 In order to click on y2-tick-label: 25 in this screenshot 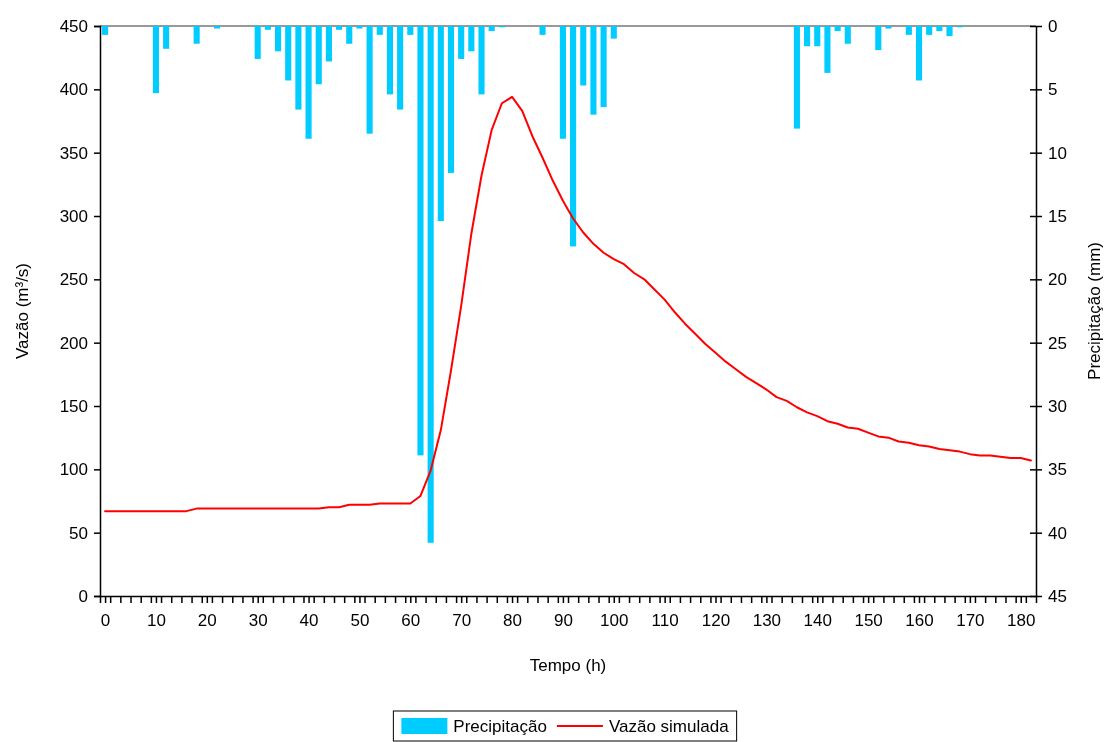, I will do `click(1057, 343)`.